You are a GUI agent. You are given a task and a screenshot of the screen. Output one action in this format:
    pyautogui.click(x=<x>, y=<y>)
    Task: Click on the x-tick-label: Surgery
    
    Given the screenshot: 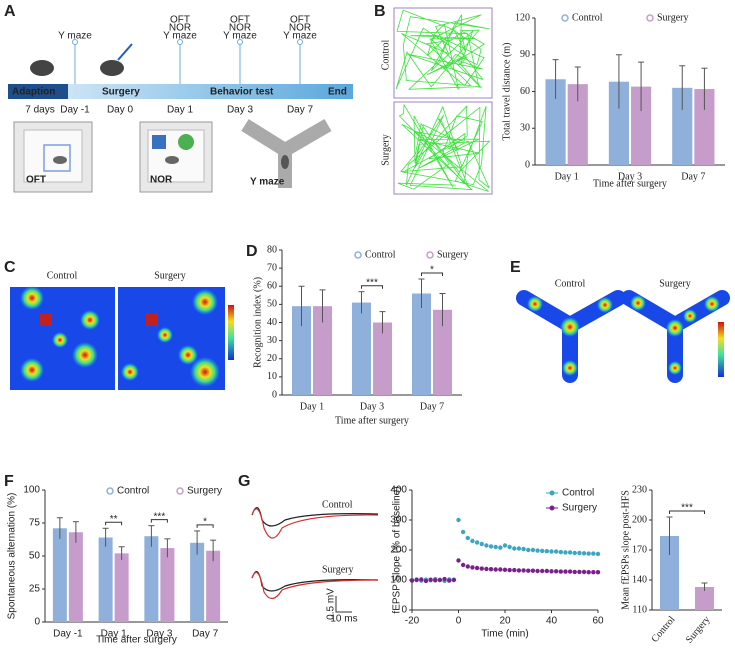 What is the action you would take?
    pyautogui.click(x=698, y=629)
    